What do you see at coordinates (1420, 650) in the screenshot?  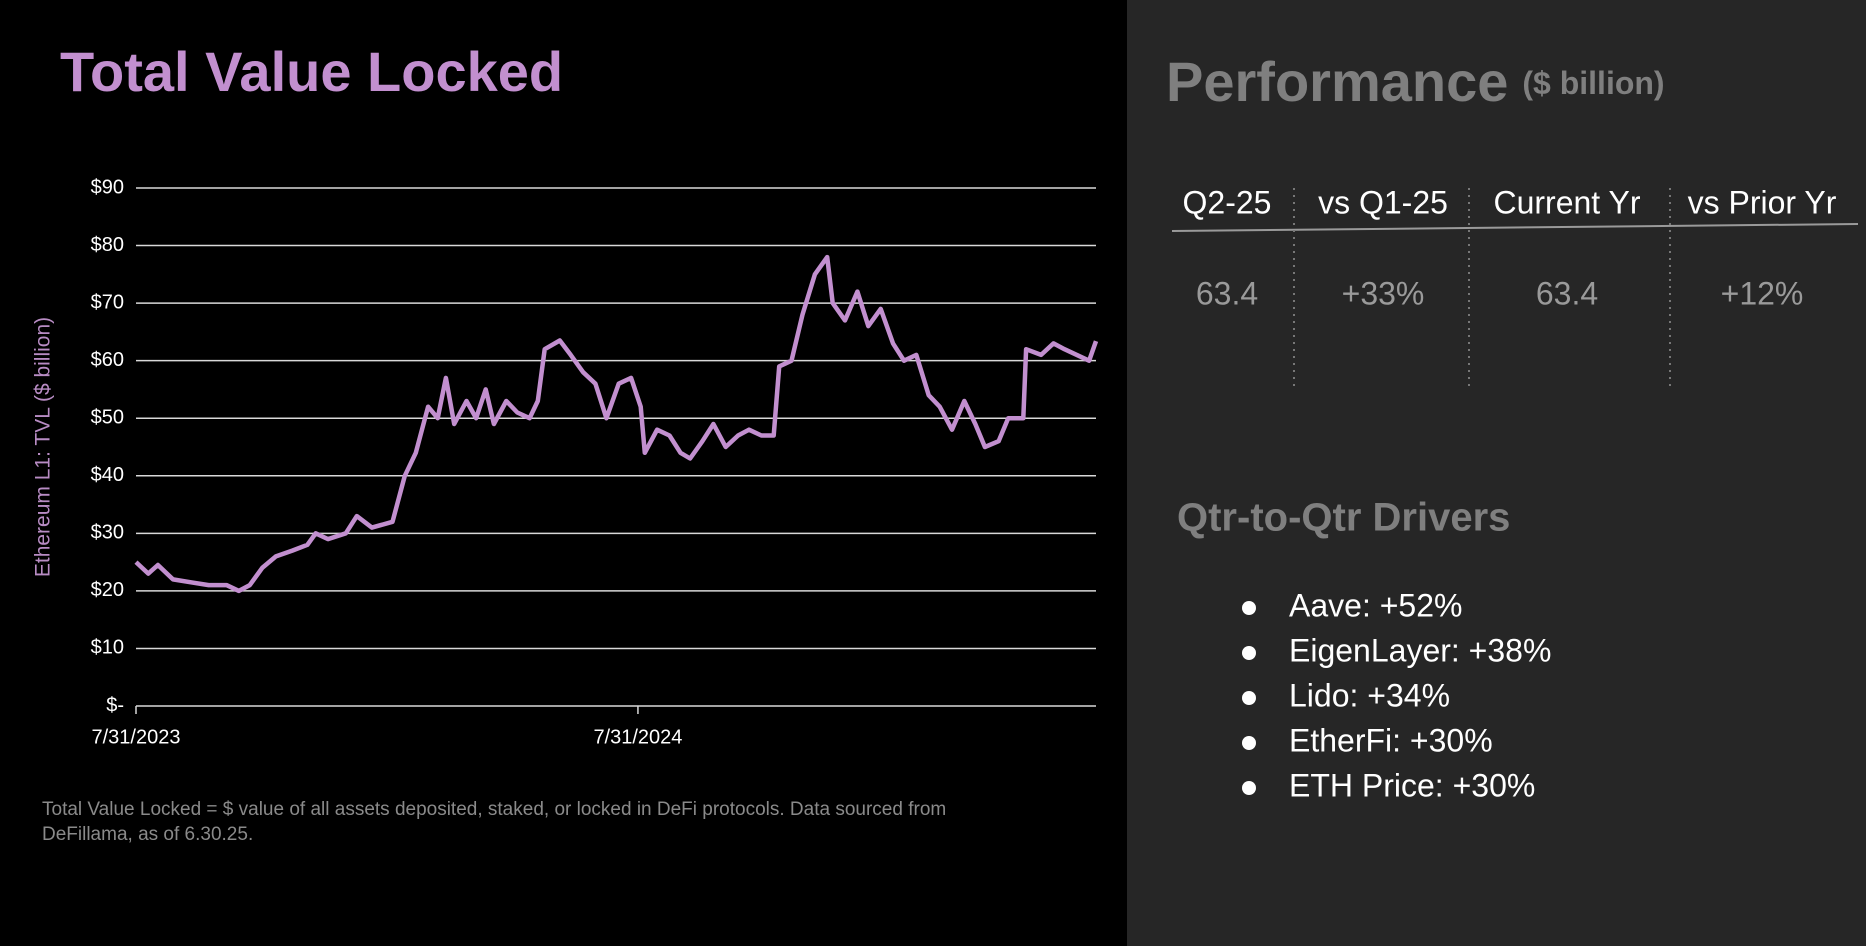 I see `driver-item: EigenLayer: +38%` at bounding box center [1420, 650].